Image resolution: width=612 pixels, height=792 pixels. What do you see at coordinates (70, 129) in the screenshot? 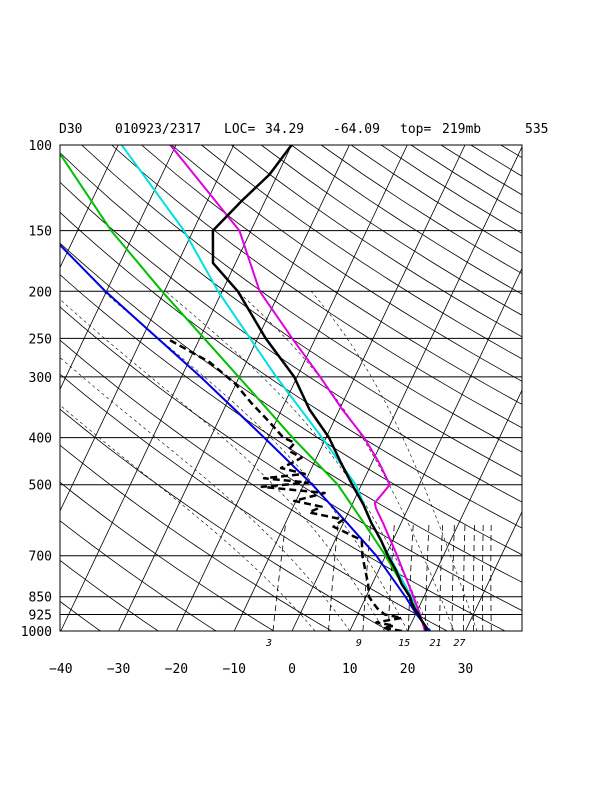
I see `header-station: D30` at bounding box center [70, 129].